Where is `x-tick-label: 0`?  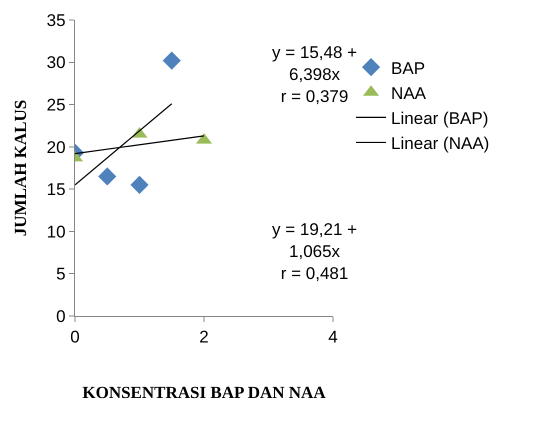 x-tick-label: 0 is located at coordinates (75, 336).